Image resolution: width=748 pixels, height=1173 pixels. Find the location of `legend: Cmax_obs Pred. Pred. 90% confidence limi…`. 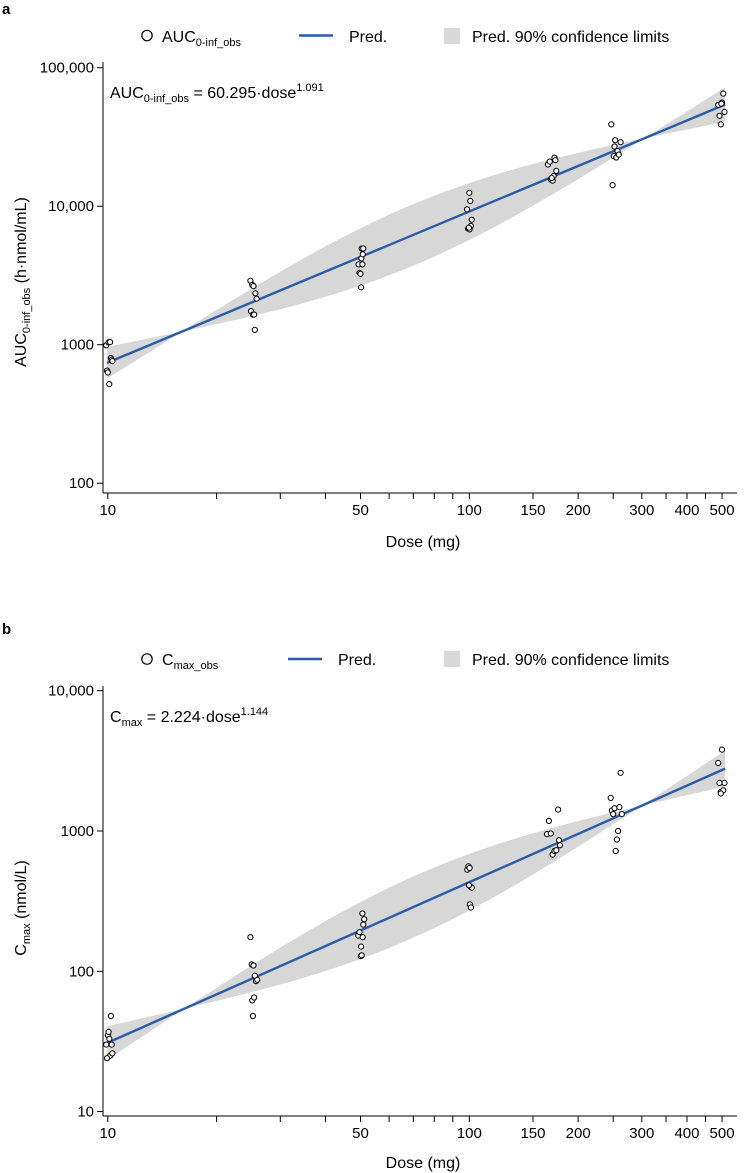

legend: Cmax_obs Pred. Pred. 90% confidence limi… is located at coordinates (405, 661).